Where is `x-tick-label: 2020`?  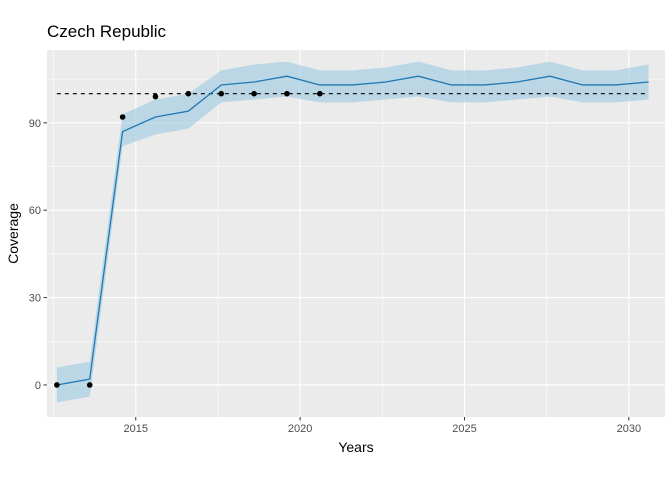 x-tick-label: 2020 is located at coordinates (300, 429).